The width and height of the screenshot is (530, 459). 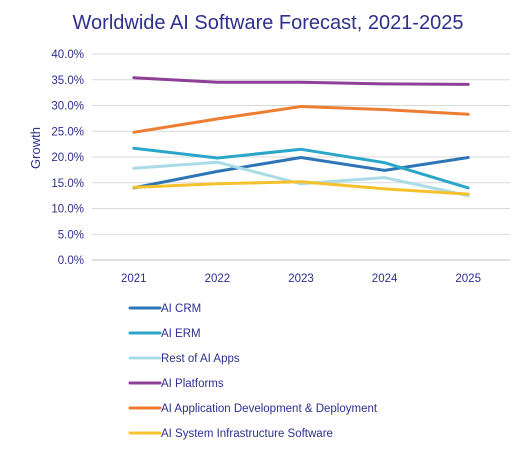 I want to click on legend-item: AI CRM, so click(x=164, y=309).